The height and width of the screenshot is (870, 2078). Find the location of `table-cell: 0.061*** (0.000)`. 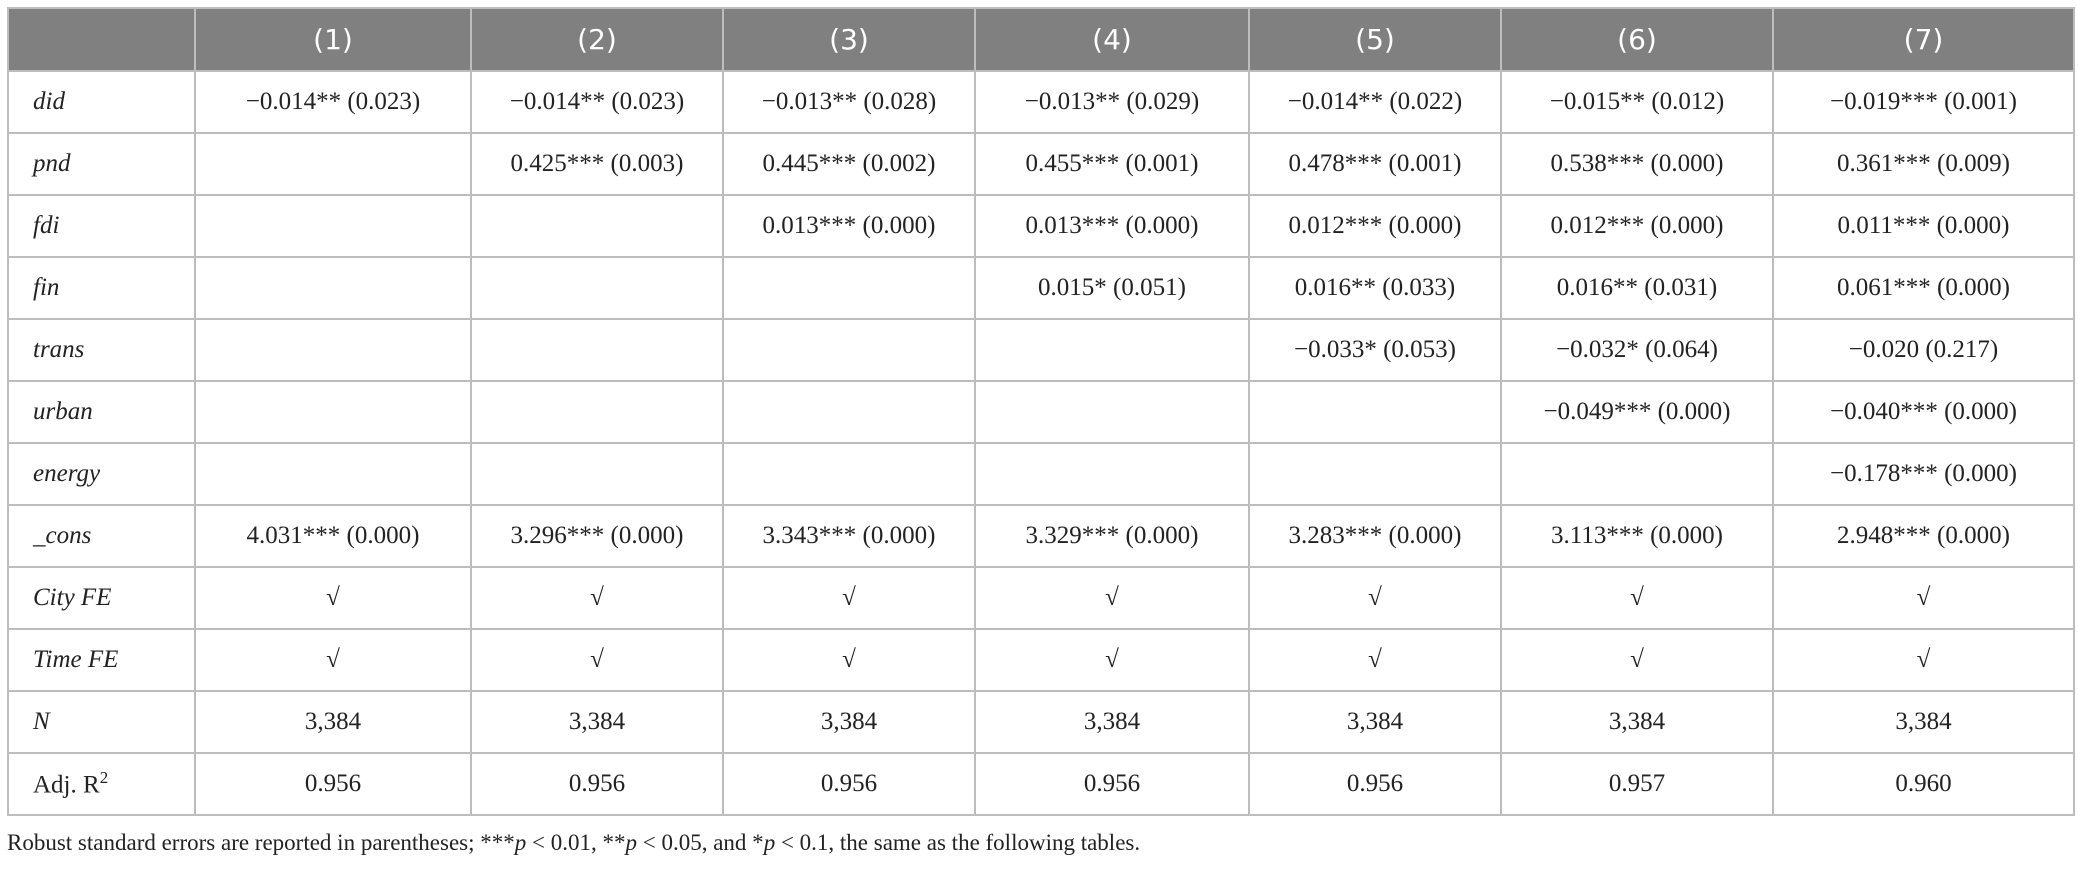

table-cell: 0.061*** (0.000) is located at coordinates (1923, 288).